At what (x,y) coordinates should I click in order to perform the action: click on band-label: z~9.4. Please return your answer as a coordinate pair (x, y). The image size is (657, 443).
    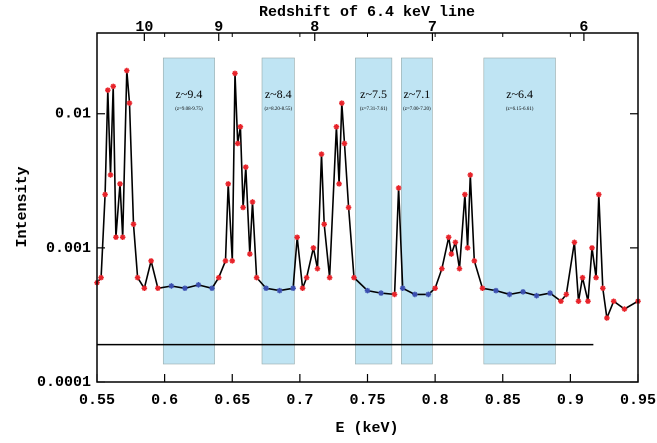
    Looking at the image, I should click on (189, 94).